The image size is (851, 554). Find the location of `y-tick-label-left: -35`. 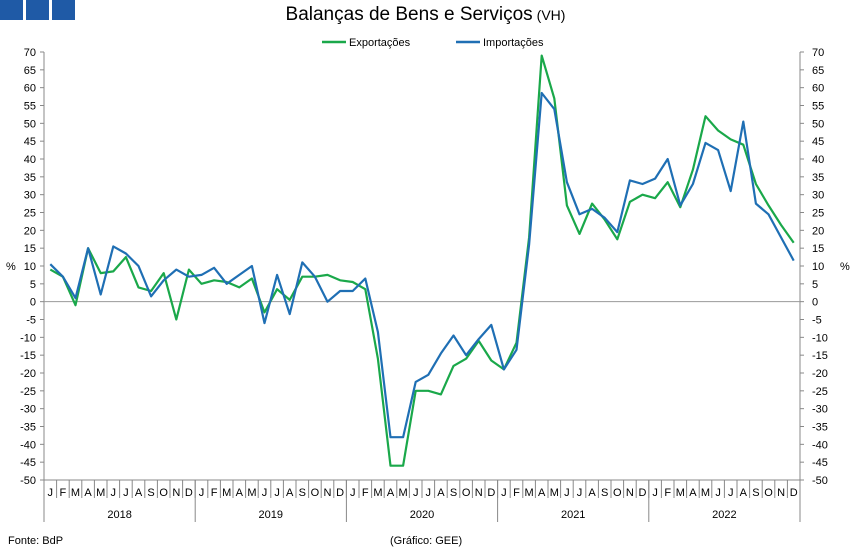

y-tick-label-left: -35 is located at coordinates (28, 428).